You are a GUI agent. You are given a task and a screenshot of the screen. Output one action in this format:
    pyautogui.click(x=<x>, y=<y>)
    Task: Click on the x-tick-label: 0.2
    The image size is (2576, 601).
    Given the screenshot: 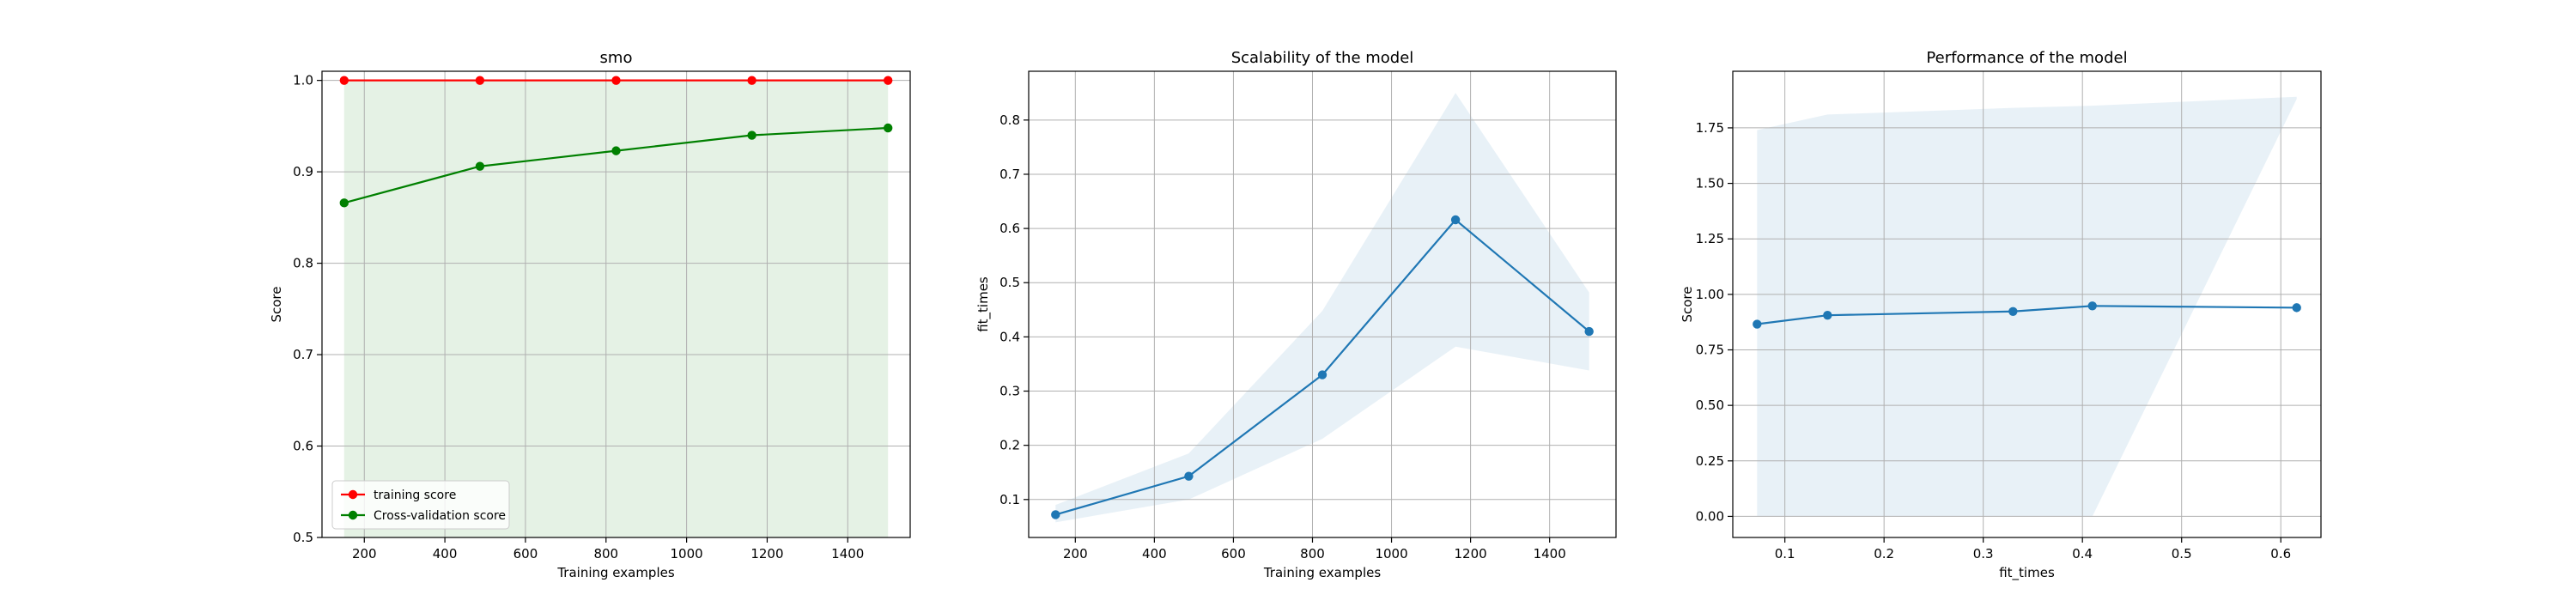 What is the action you would take?
    pyautogui.click(x=1884, y=554)
    